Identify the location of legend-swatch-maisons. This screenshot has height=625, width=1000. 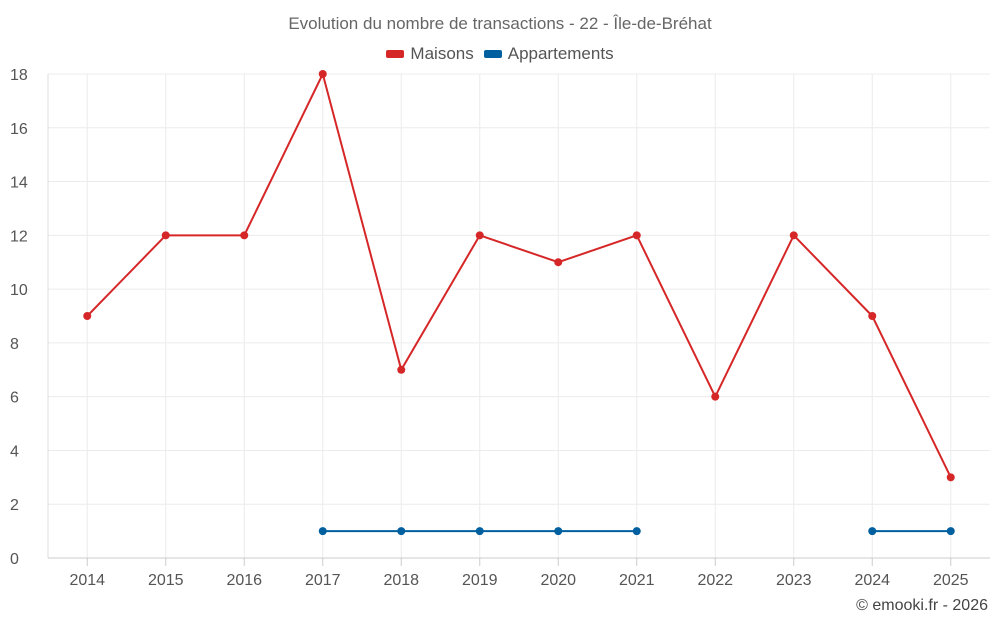
(395, 54).